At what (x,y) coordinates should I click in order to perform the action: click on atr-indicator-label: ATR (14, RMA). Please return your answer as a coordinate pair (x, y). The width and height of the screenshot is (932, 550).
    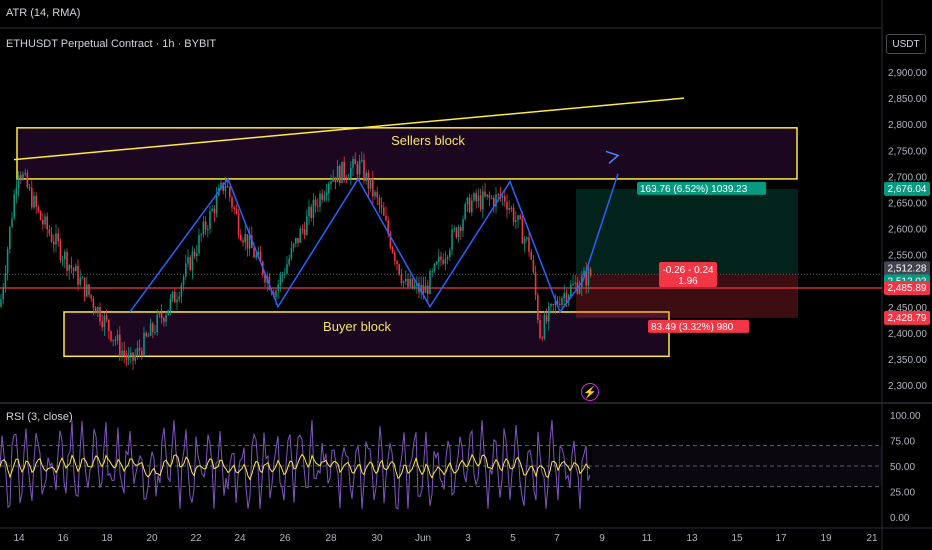
    Looking at the image, I should click on (43, 13).